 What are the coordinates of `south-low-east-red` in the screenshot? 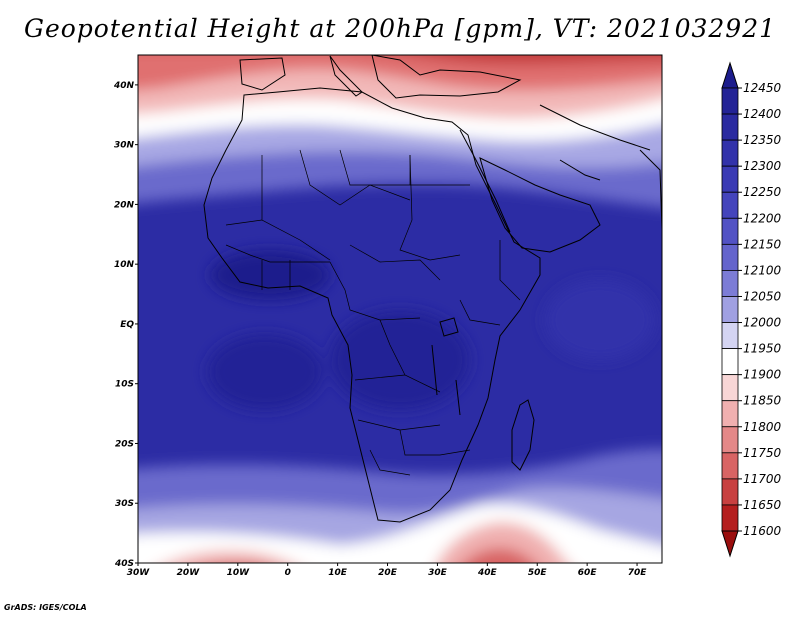 It's located at (499, 555).